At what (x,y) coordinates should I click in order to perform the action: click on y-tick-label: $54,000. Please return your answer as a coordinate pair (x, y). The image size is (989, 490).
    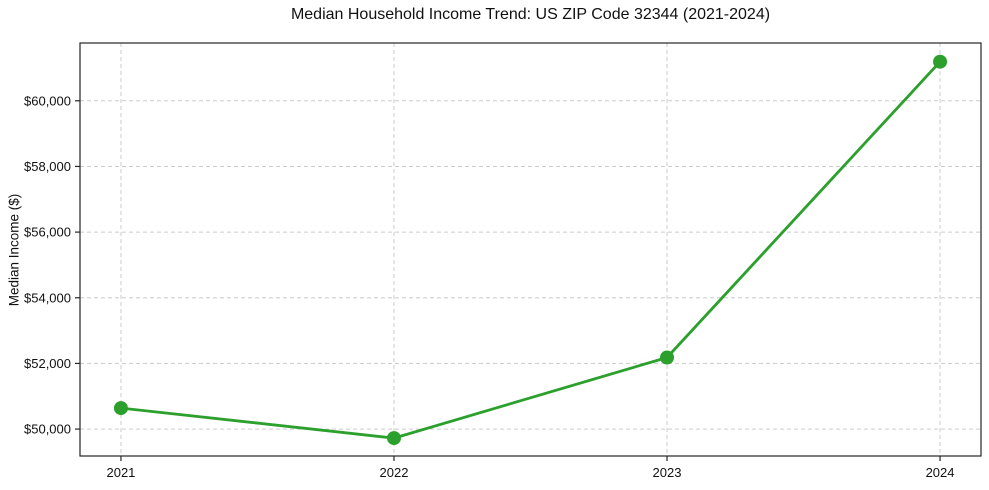
    Looking at the image, I should click on (47, 297).